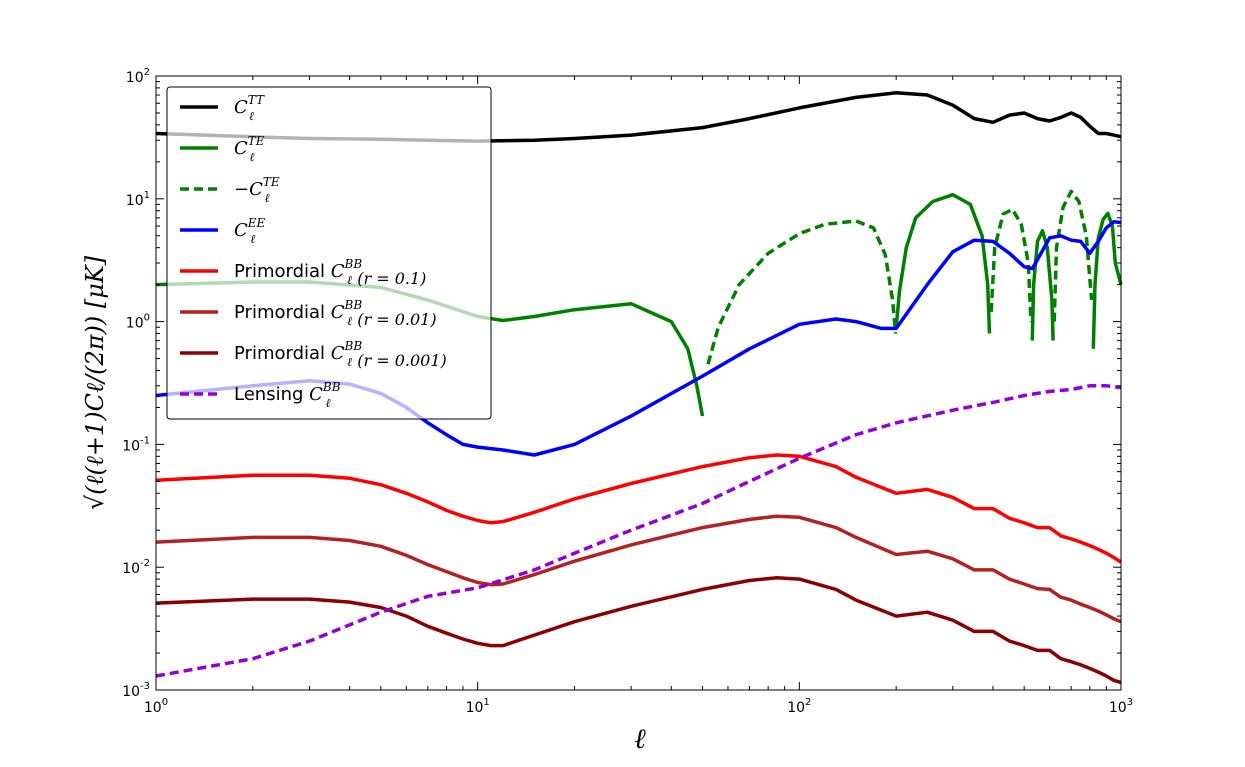  I want to click on series-bb0001, so click(638, 630).